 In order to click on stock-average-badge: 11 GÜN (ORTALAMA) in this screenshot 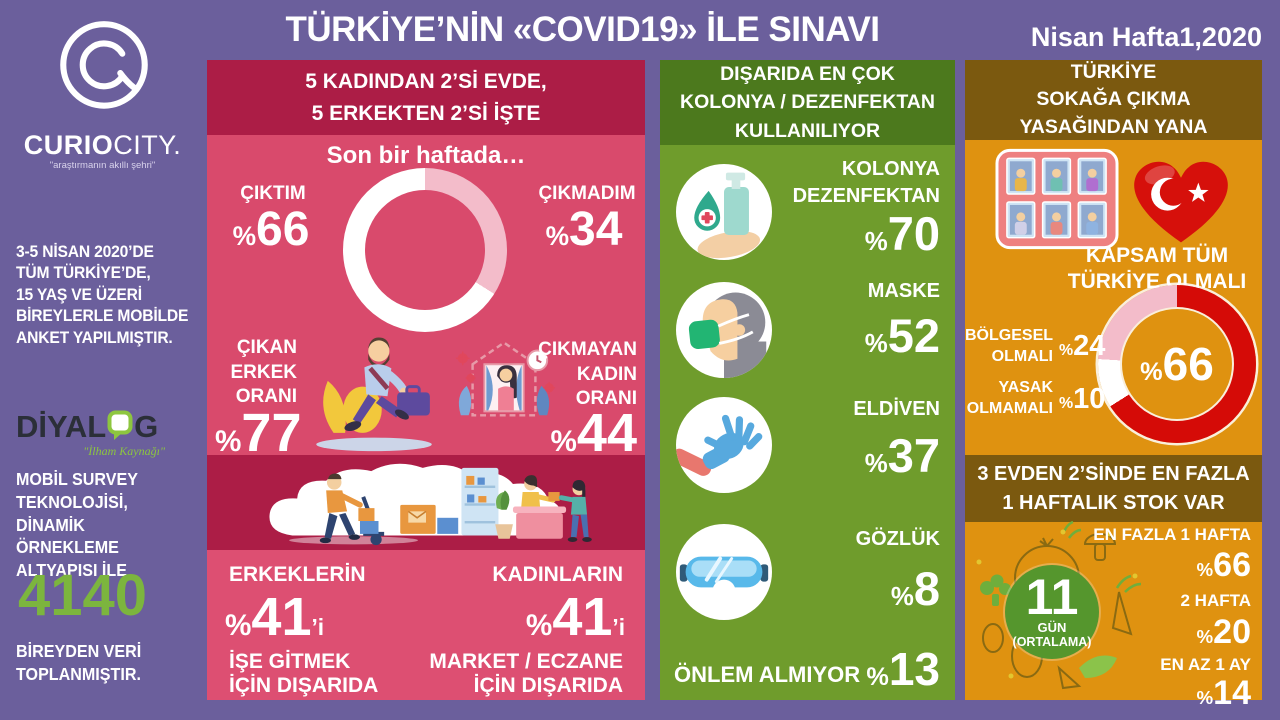, I will do `click(1052, 612)`.